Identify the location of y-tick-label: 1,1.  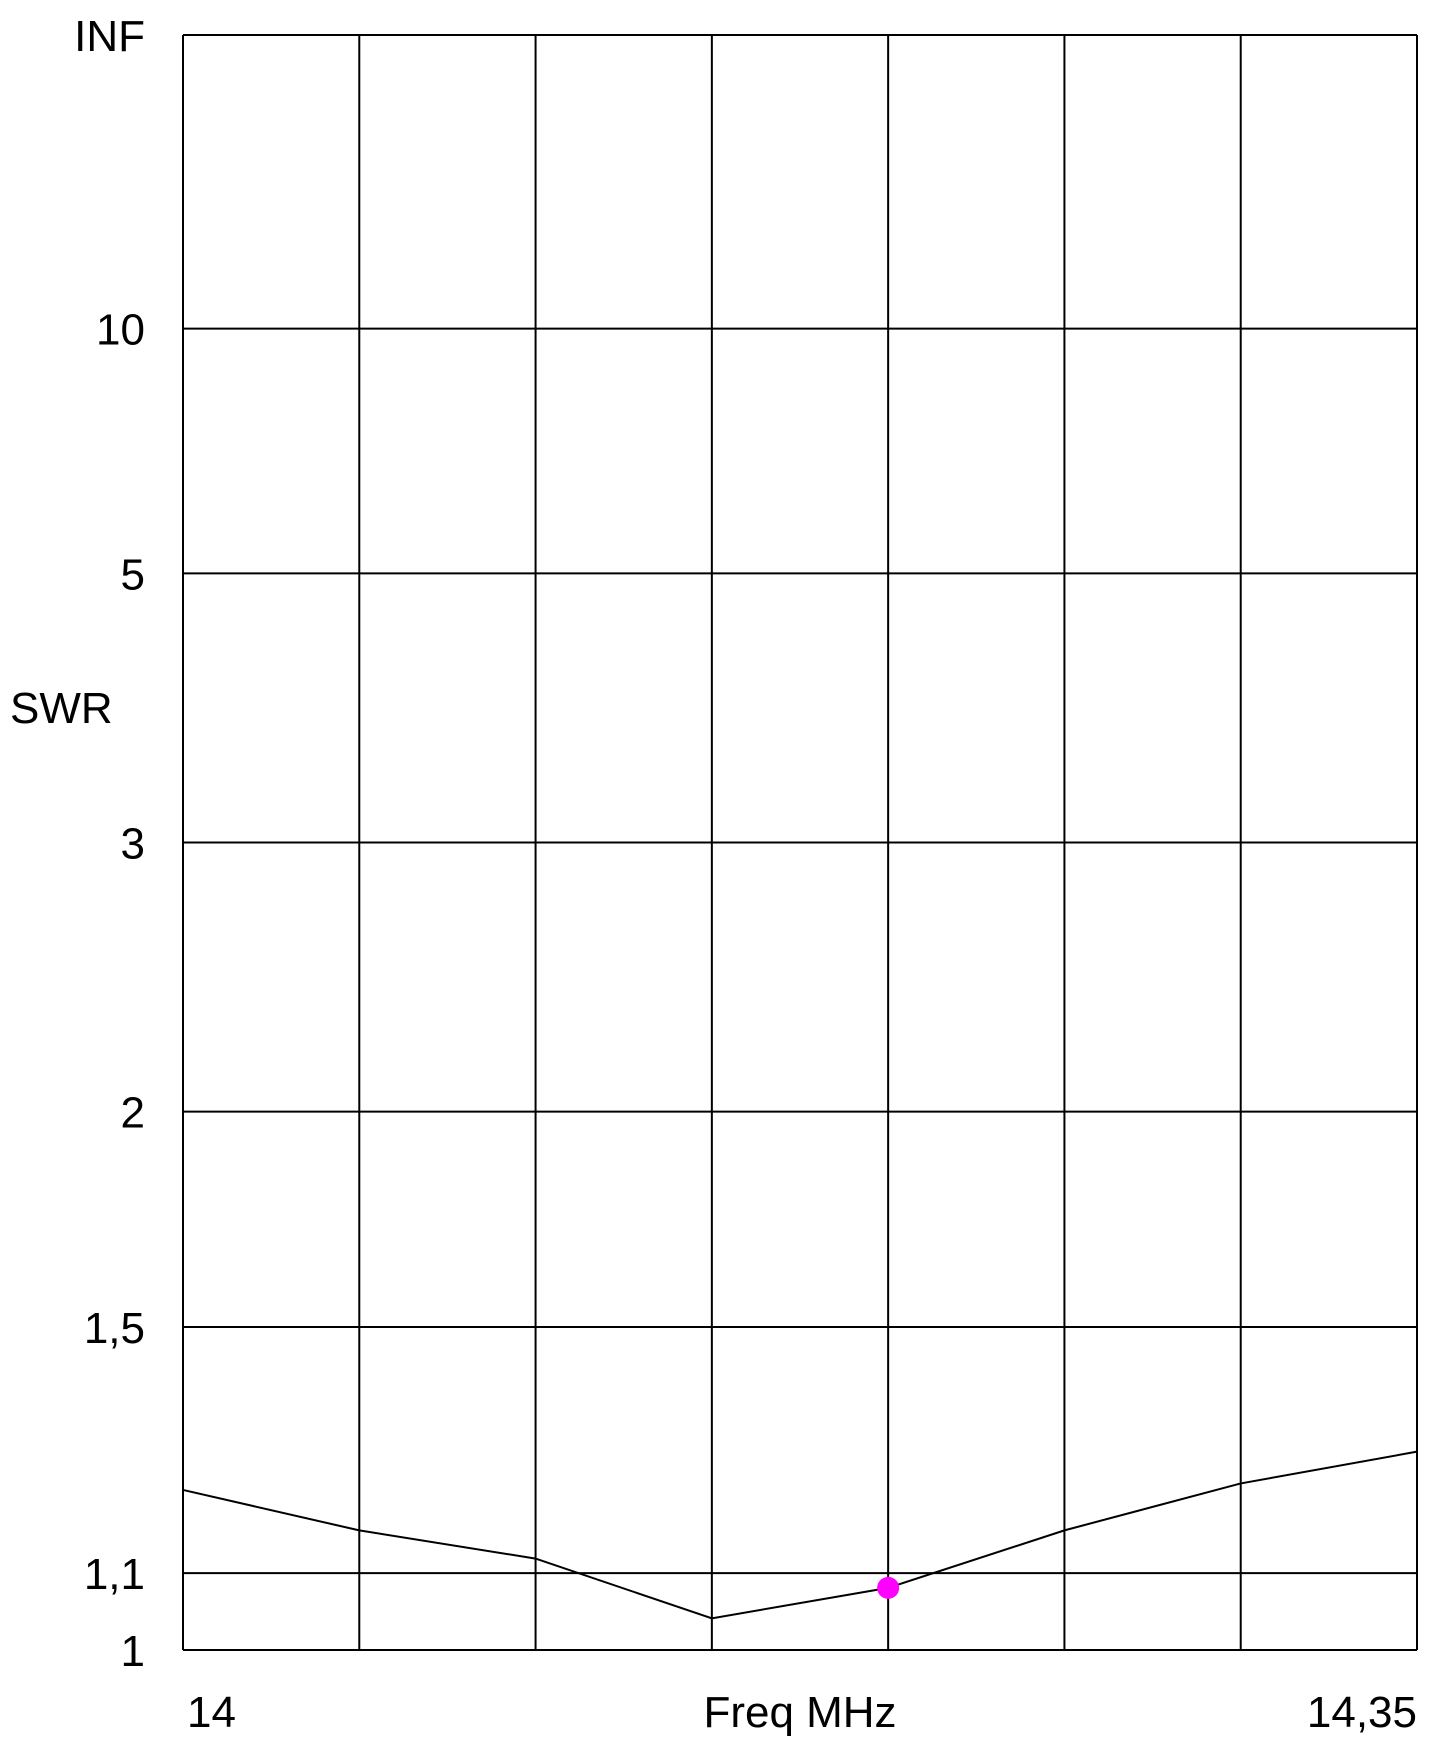
(114, 1574).